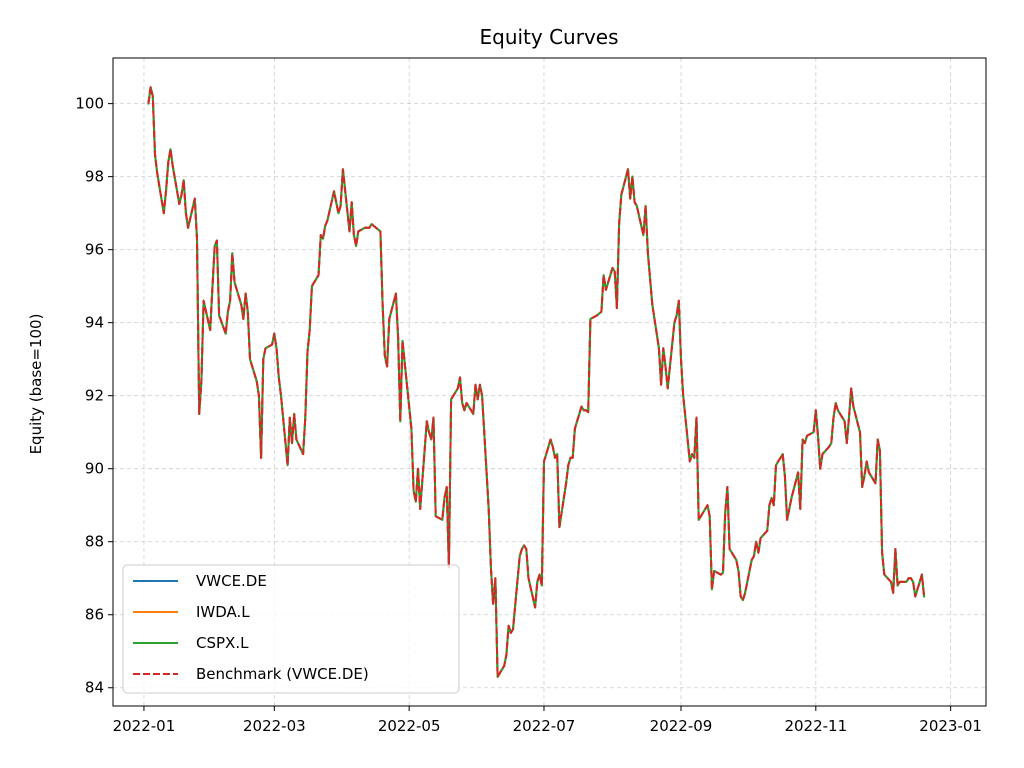 The height and width of the screenshot is (768, 1024). Describe the element at coordinates (815, 726) in the screenshot. I see `x-tick-label: 2022-11` at that location.